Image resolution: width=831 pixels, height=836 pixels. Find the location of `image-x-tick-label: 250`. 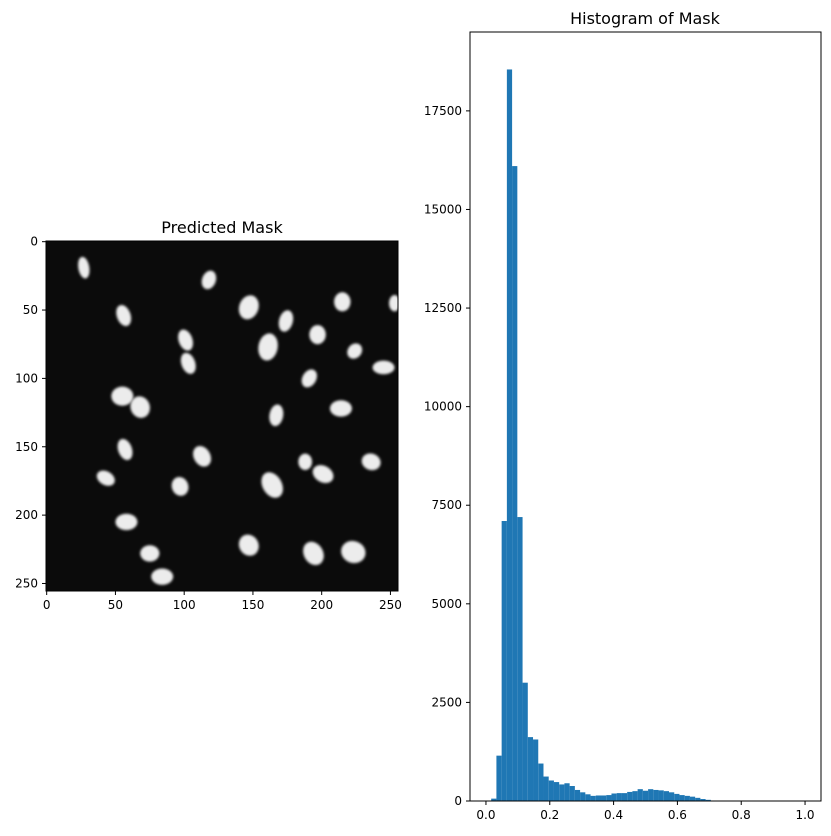

image-x-tick-label: 250 is located at coordinates (390, 605).